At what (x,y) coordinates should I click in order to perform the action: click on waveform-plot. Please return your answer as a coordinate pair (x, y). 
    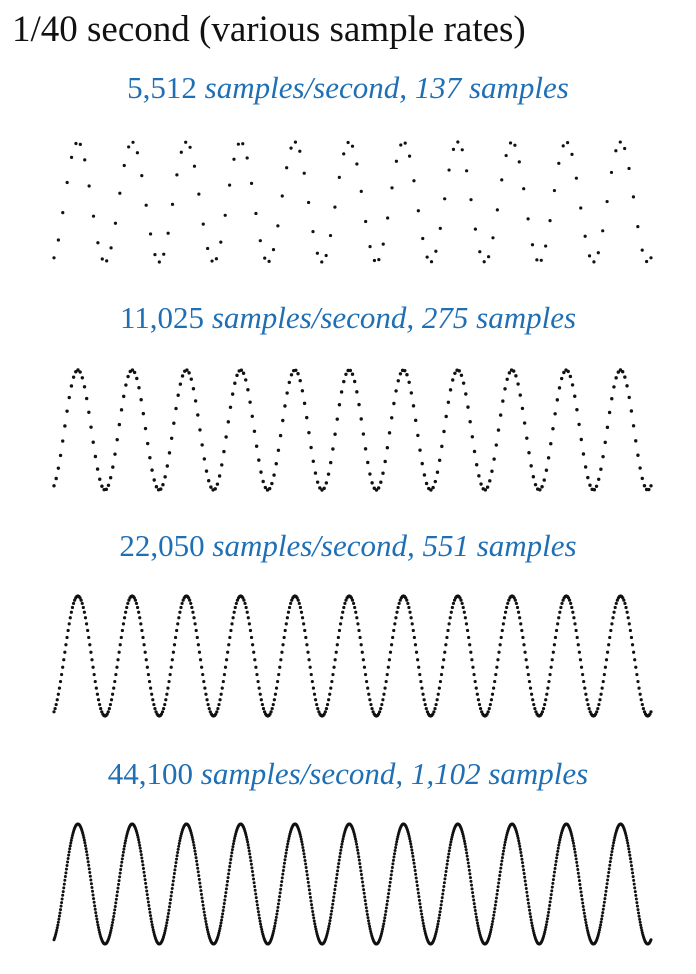
    Looking at the image, I should click on (352, 202).